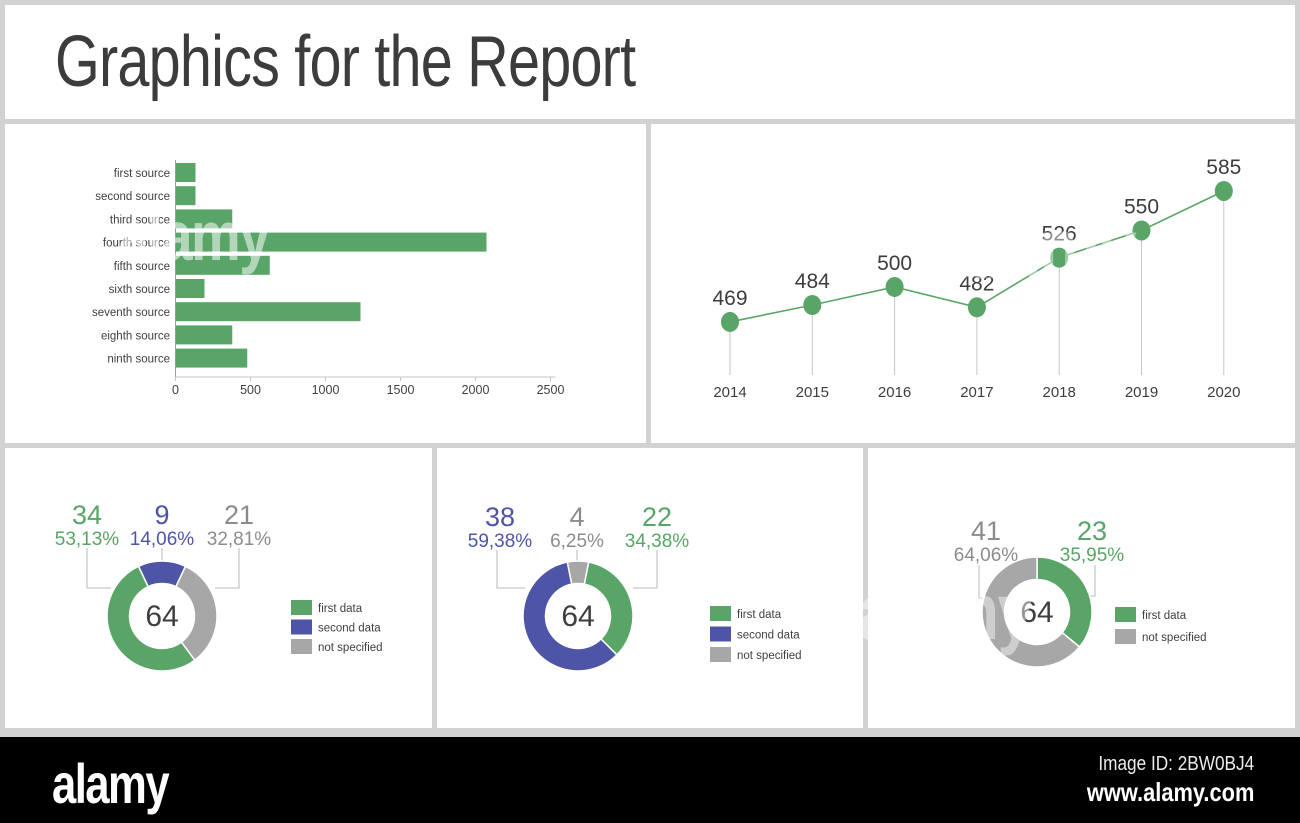  Describe the element at coordinates (139, 290) in the screenshot. I see `bar-category-label: sixth source` at that location.